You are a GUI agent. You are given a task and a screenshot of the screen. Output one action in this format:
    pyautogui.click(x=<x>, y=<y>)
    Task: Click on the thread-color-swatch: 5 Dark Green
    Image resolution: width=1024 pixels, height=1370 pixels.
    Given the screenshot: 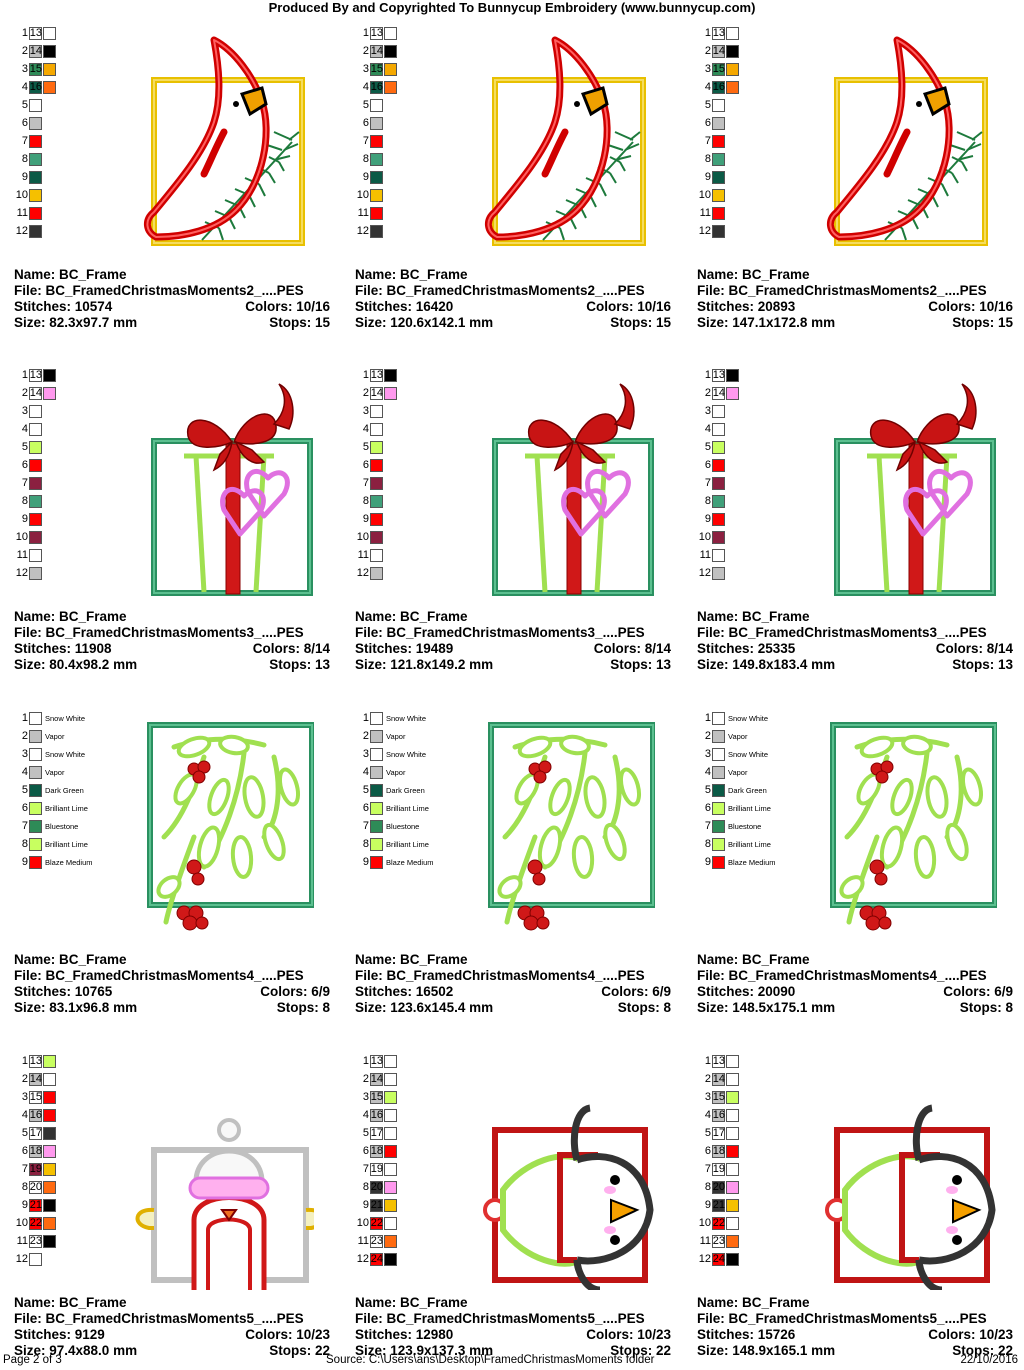 What is the action you would take?
    pyautogui.click(x=735, y=790)
    